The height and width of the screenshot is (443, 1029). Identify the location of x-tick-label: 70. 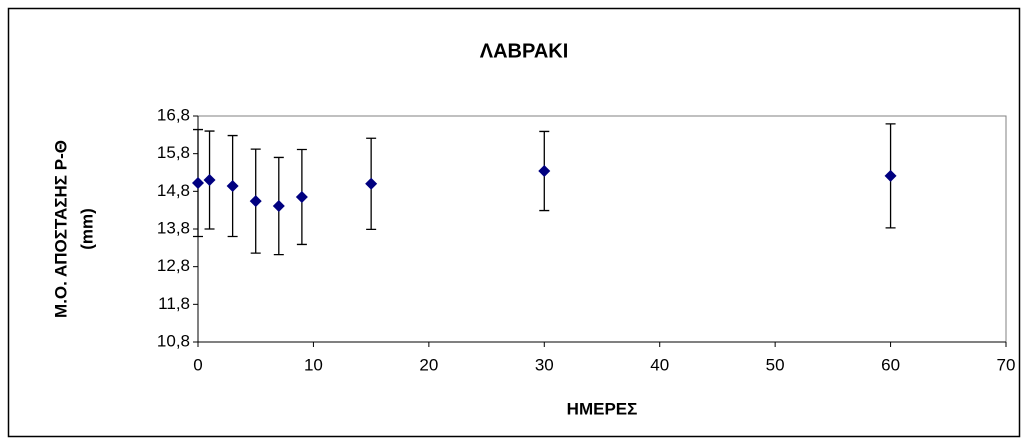
(1006, 364).